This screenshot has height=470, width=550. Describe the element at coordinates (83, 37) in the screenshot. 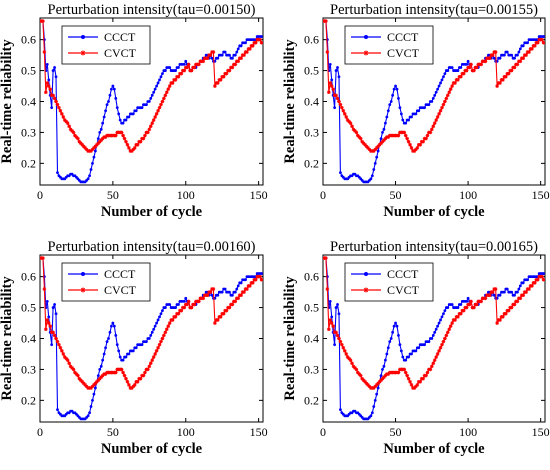

I see `legend-swatch-marker` at that location.